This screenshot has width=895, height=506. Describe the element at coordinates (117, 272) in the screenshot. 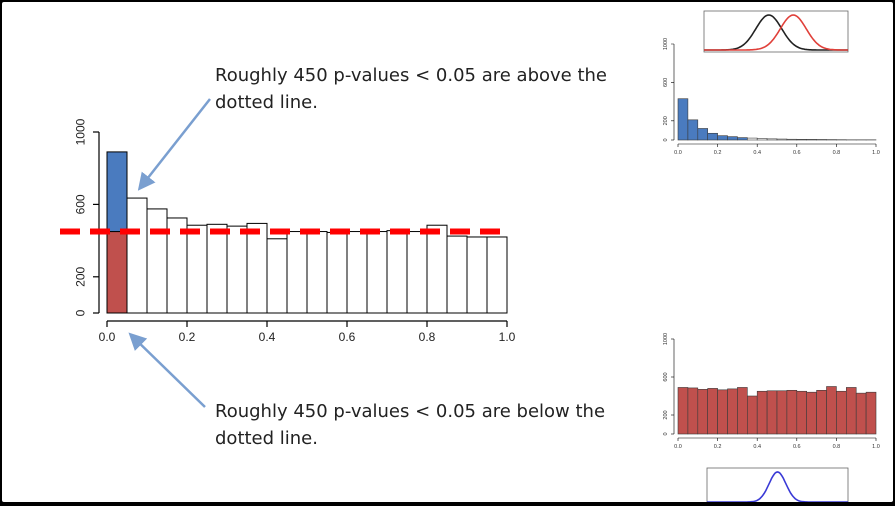

I see `bar-below` at that location.